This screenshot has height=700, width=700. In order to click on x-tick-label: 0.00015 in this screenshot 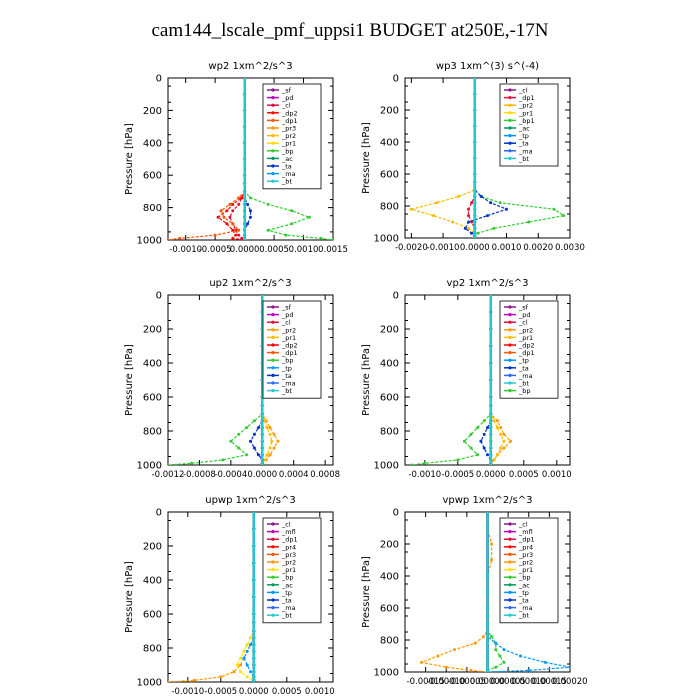, I will do `click(549, 682)`.